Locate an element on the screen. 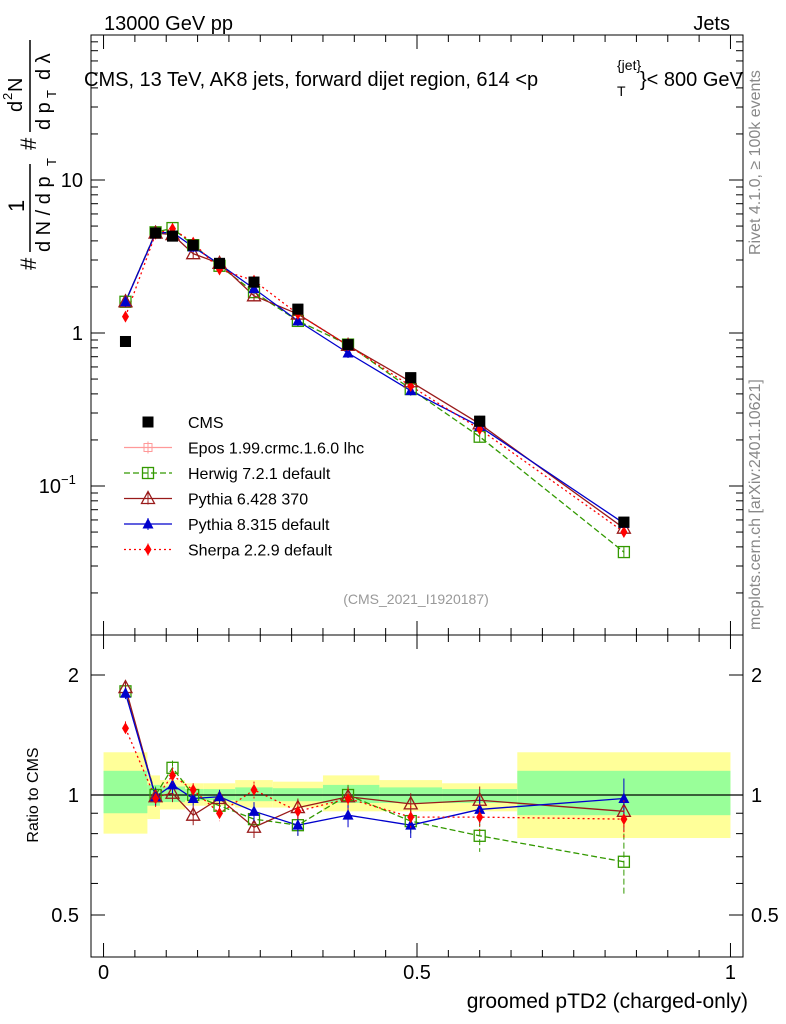  main-y-tick-exponent: −1 is located at coordinates (68, 479).